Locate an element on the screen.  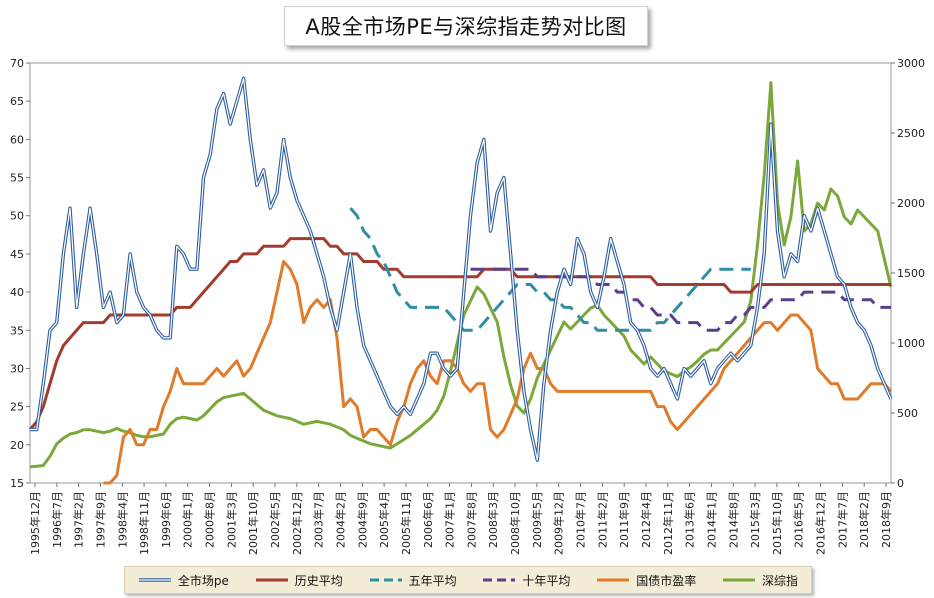
x-tick-label: 2018年9月 is located at coordinates (886, 519).